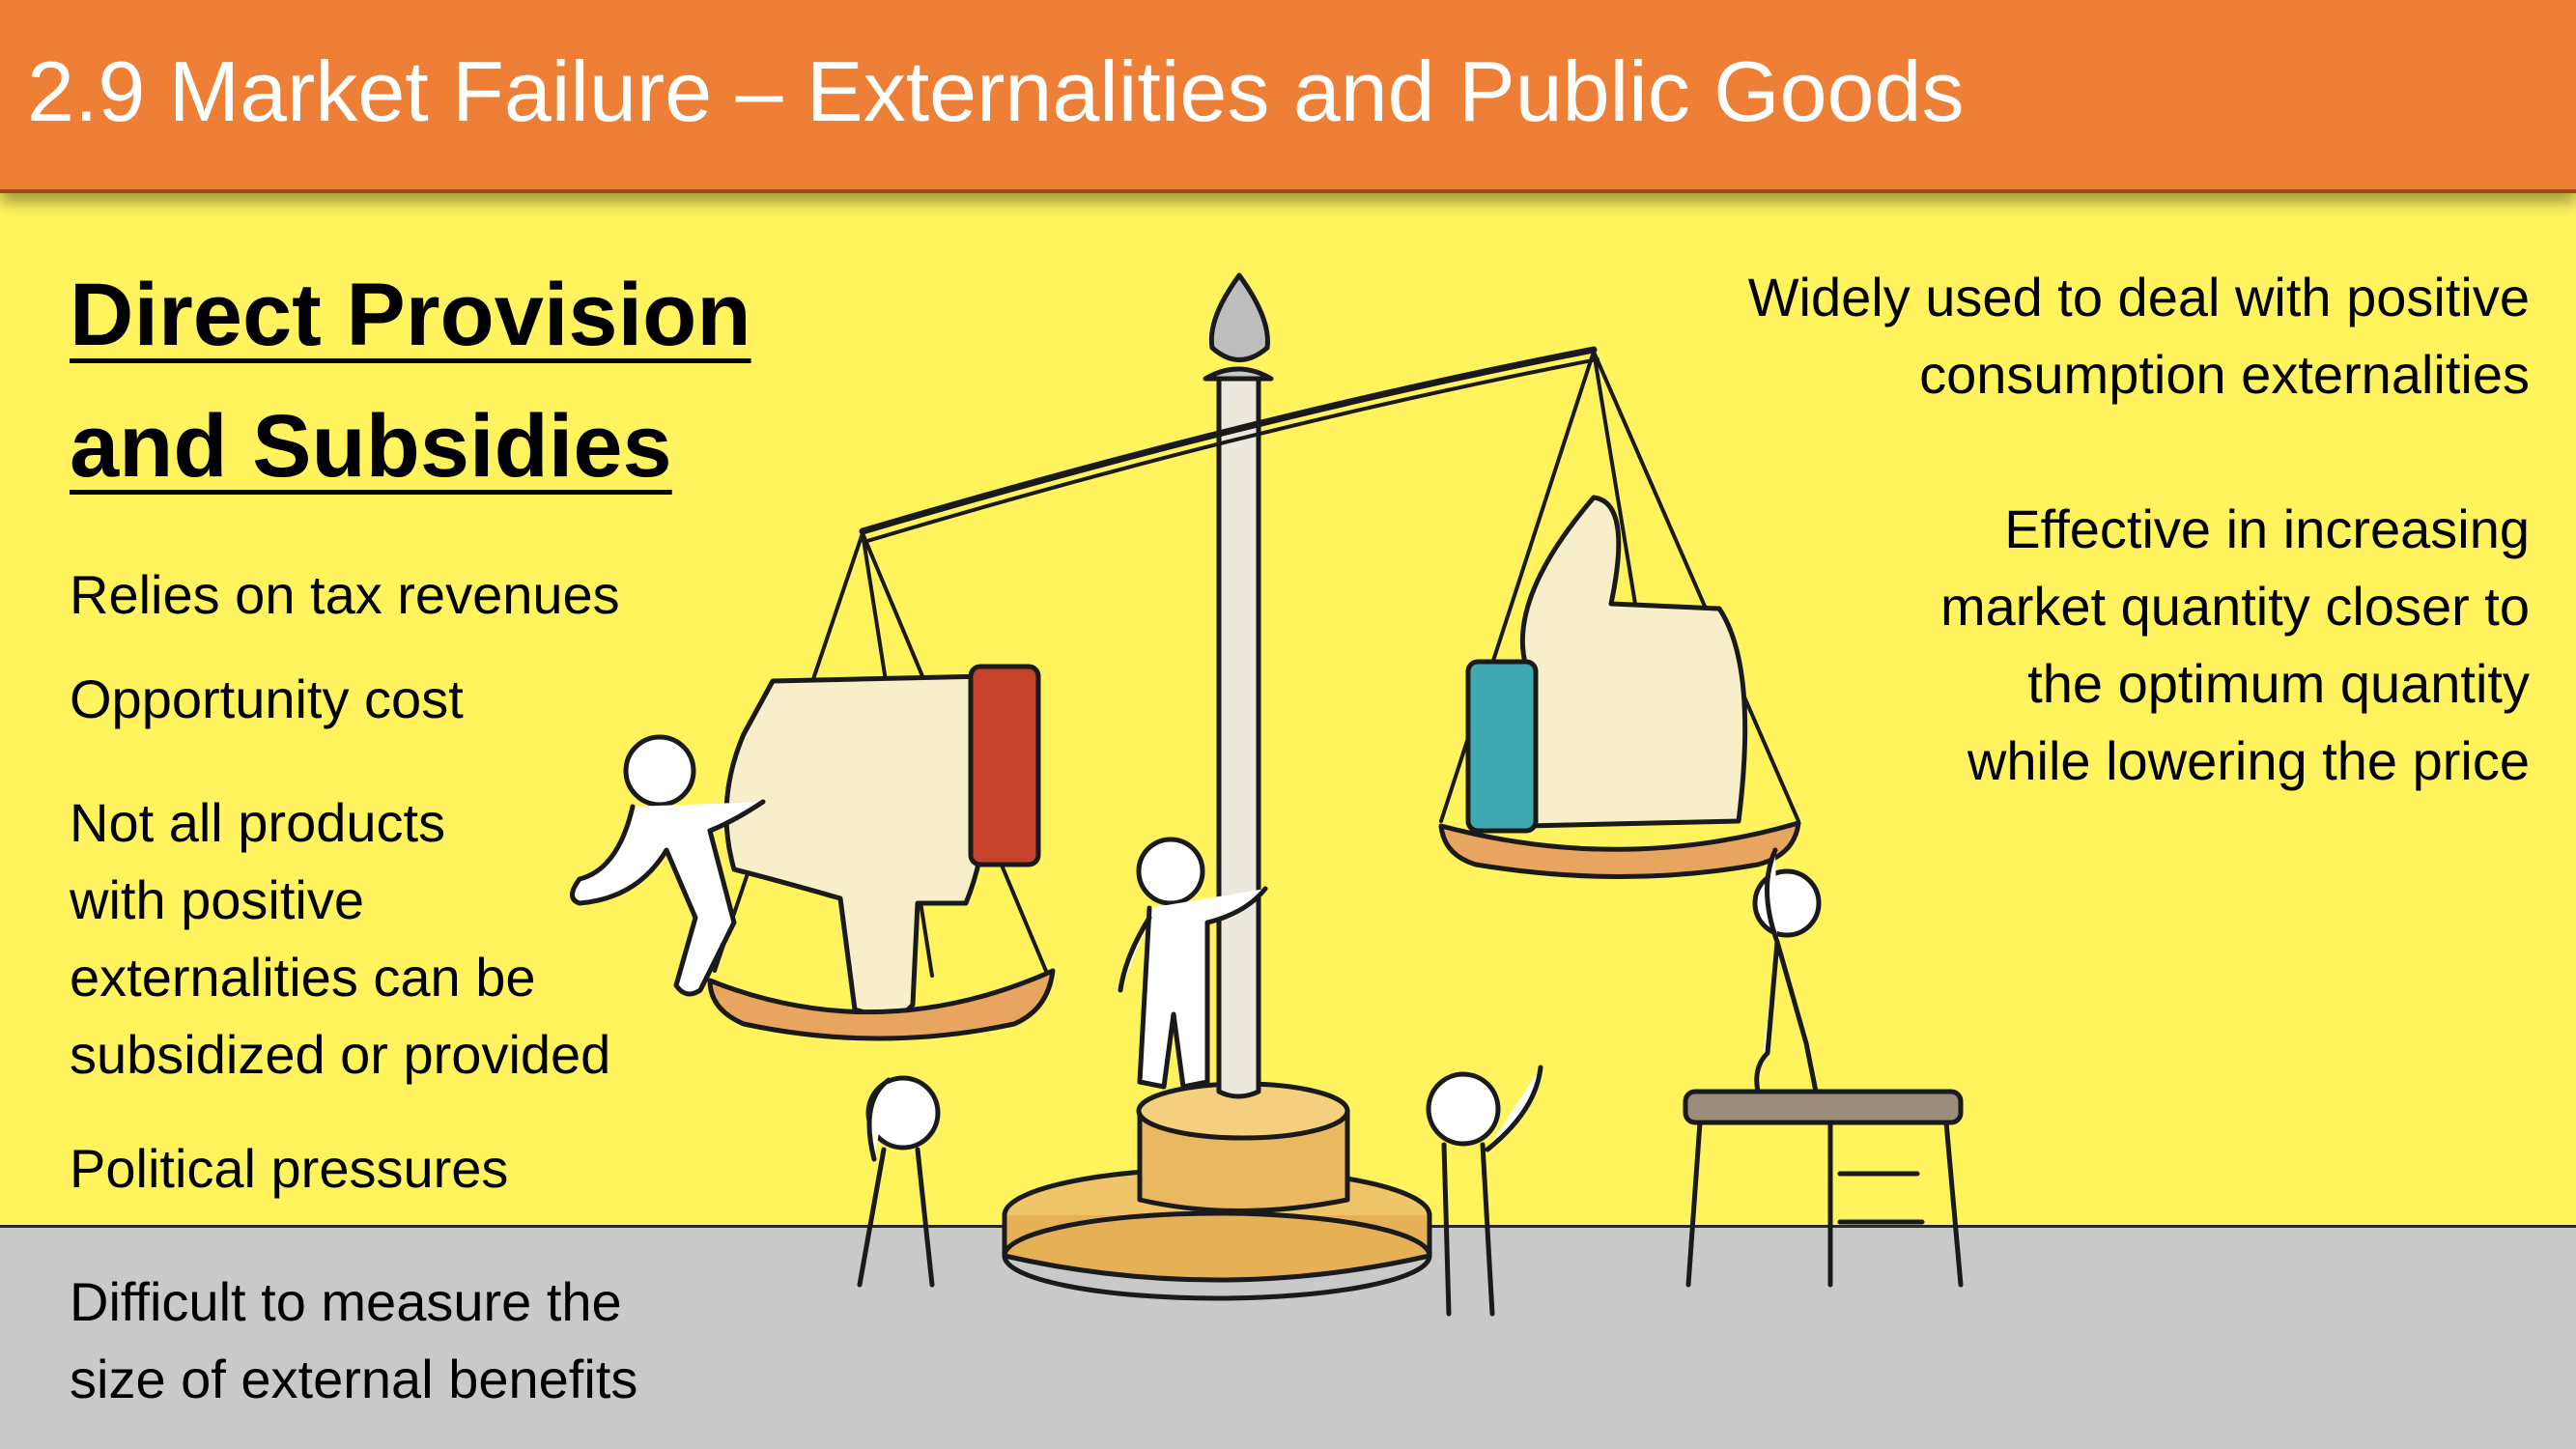  What do you see at coordinates (410, 315) in the screenshot?
I see `heading-line: Direct Provision` at bounding box center [410, 315].